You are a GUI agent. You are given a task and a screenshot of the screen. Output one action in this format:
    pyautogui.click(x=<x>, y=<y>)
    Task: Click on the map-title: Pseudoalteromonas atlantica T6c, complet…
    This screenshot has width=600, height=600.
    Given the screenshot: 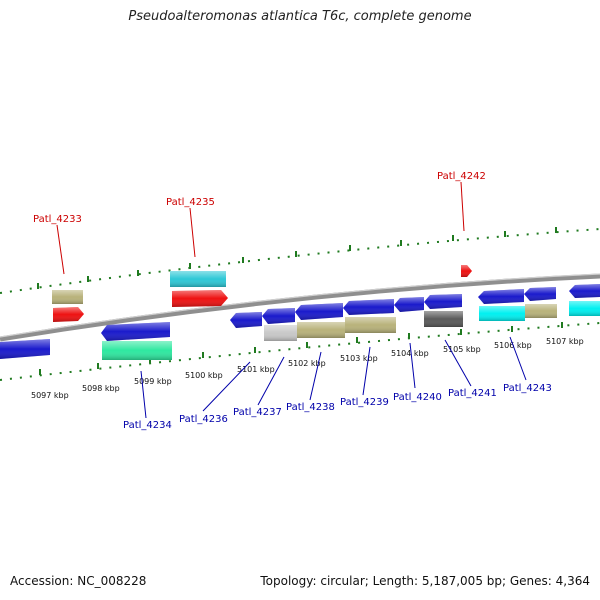 What is the action you would take?
    pyautogui.click(x=300, y=16)
    